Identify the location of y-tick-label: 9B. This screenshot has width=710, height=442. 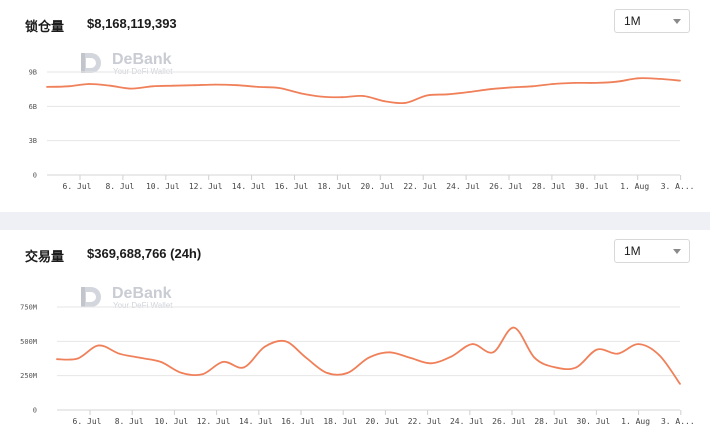
(33, 73).